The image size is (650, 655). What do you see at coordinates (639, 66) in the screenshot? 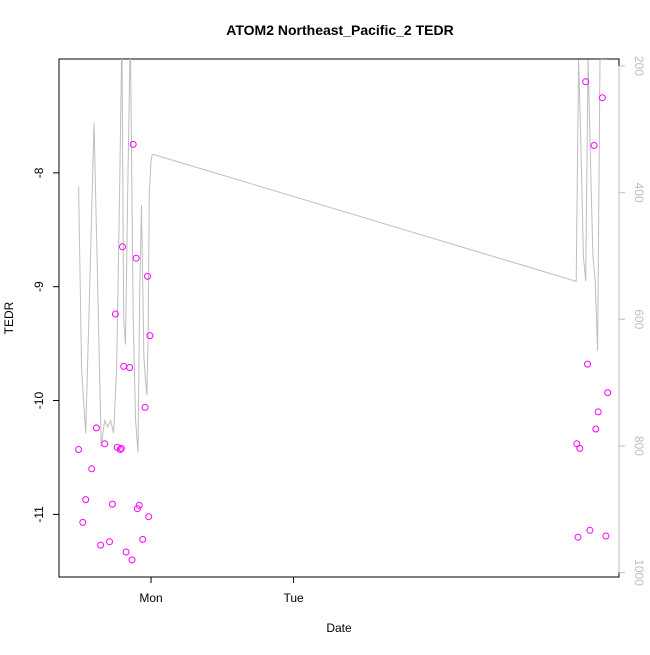
I see `y2-tick-label: 200` at bounding box center [639, 66].